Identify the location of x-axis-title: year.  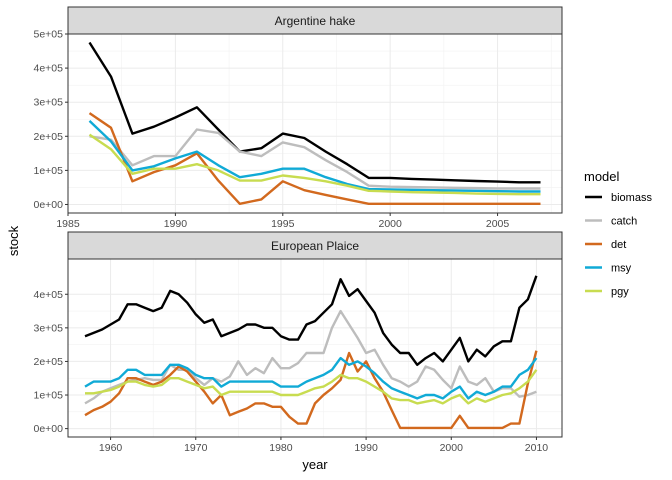
(315, 464).